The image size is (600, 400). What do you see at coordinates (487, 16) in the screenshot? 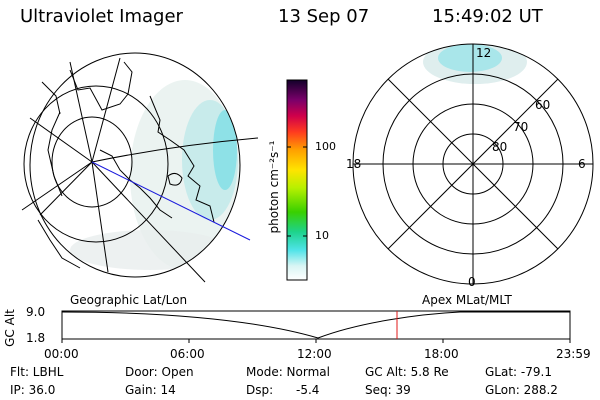
I see `time-label: 15:49:02 UT` at bounding box center [487, 16].